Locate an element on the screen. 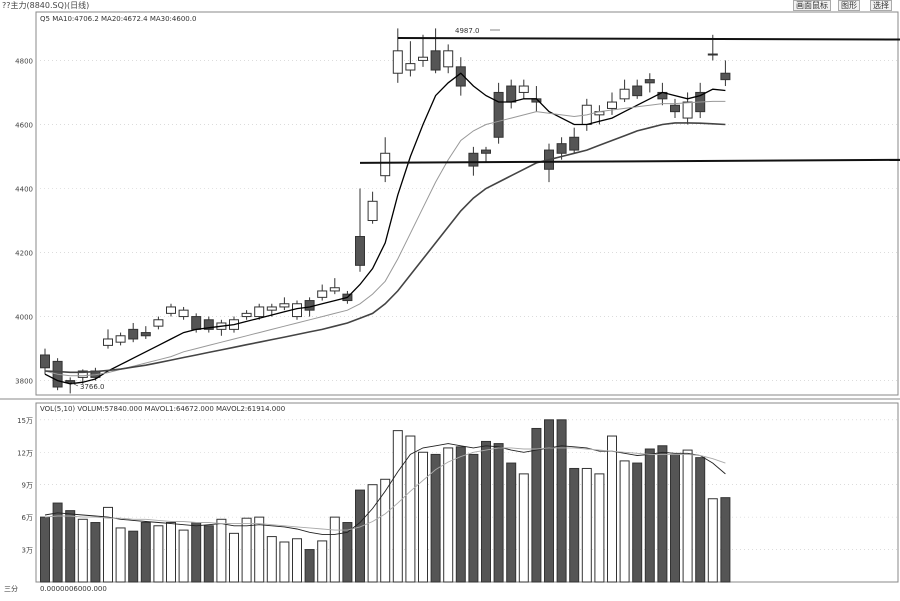 This screenshot has width=900, height=601. footer-label: 三分 is located at coordinates (11, 588).